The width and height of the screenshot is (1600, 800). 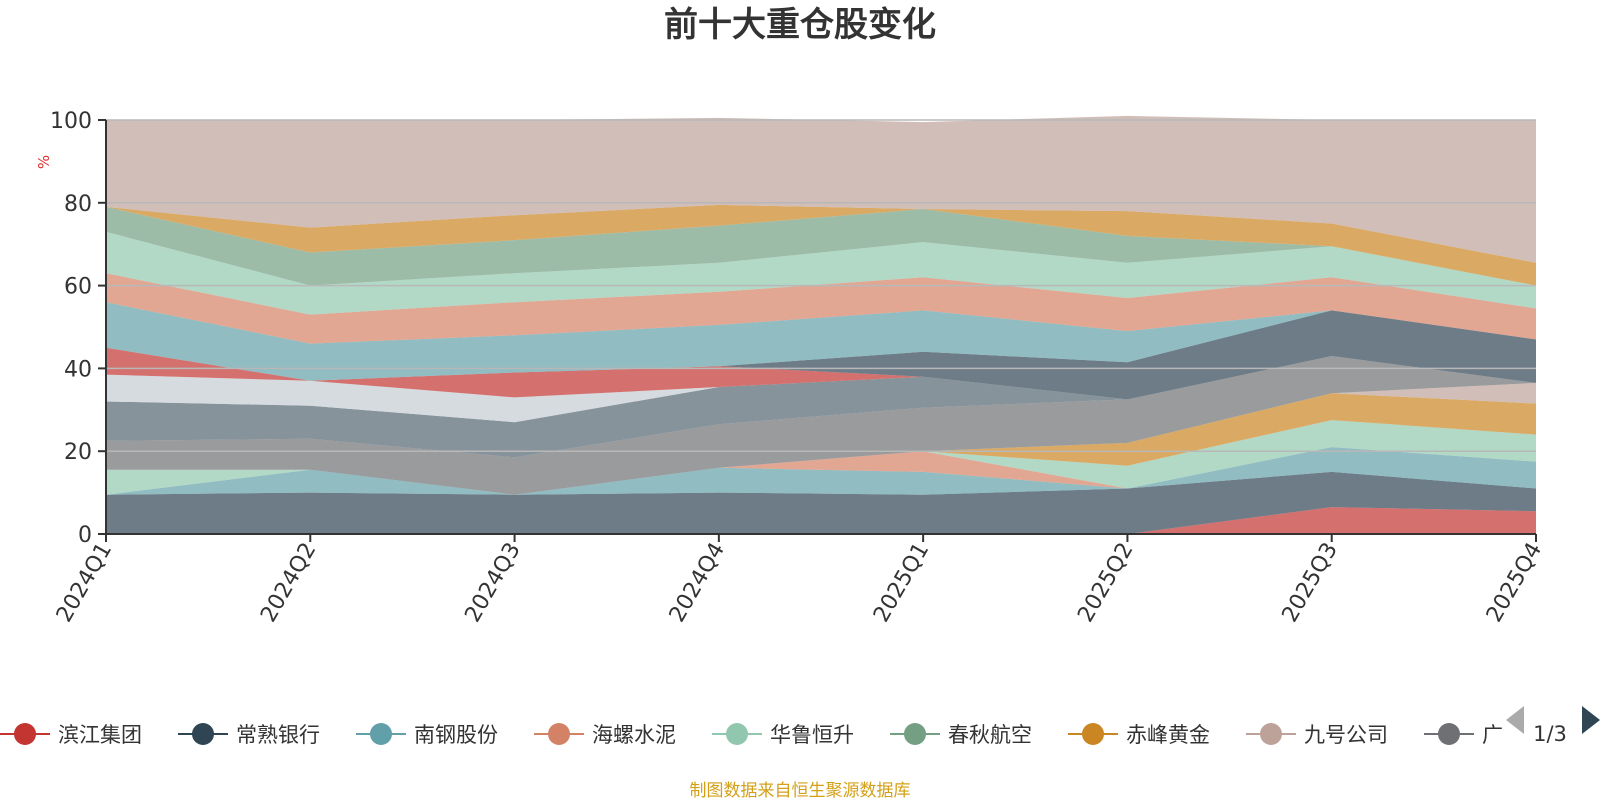 I want to click on legend-prev-page-arrow-icon, so click(x=1515, y=720).